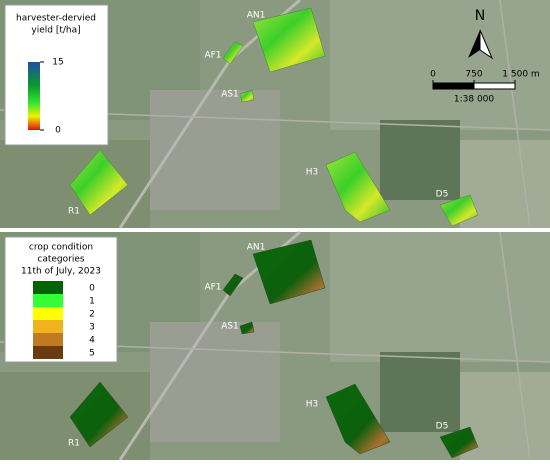 The height and width of the screenshot is (464, 550). Describe the element at coordinates (61, 248) in the screenshot. I see `legend-title: crop condition` at that location.